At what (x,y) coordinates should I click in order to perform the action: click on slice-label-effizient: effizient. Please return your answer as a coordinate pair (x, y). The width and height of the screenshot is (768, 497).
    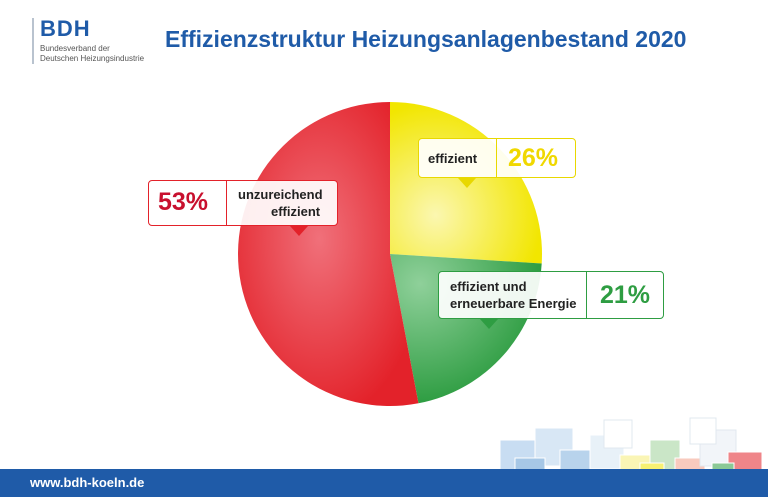
    Looking at the image, I should click on (453, 158).